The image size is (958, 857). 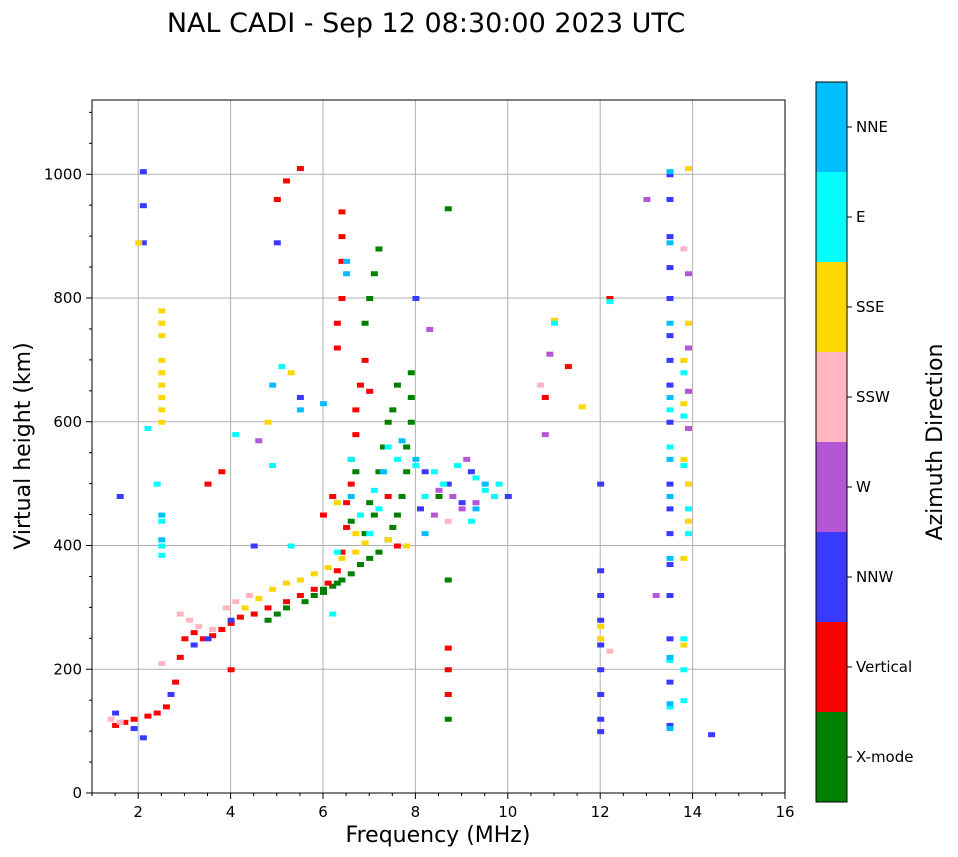 What do you see at coordinates (67, 546) in the screenshot?
I see `y-tick-label: 400` at bounding box center [67, 546].